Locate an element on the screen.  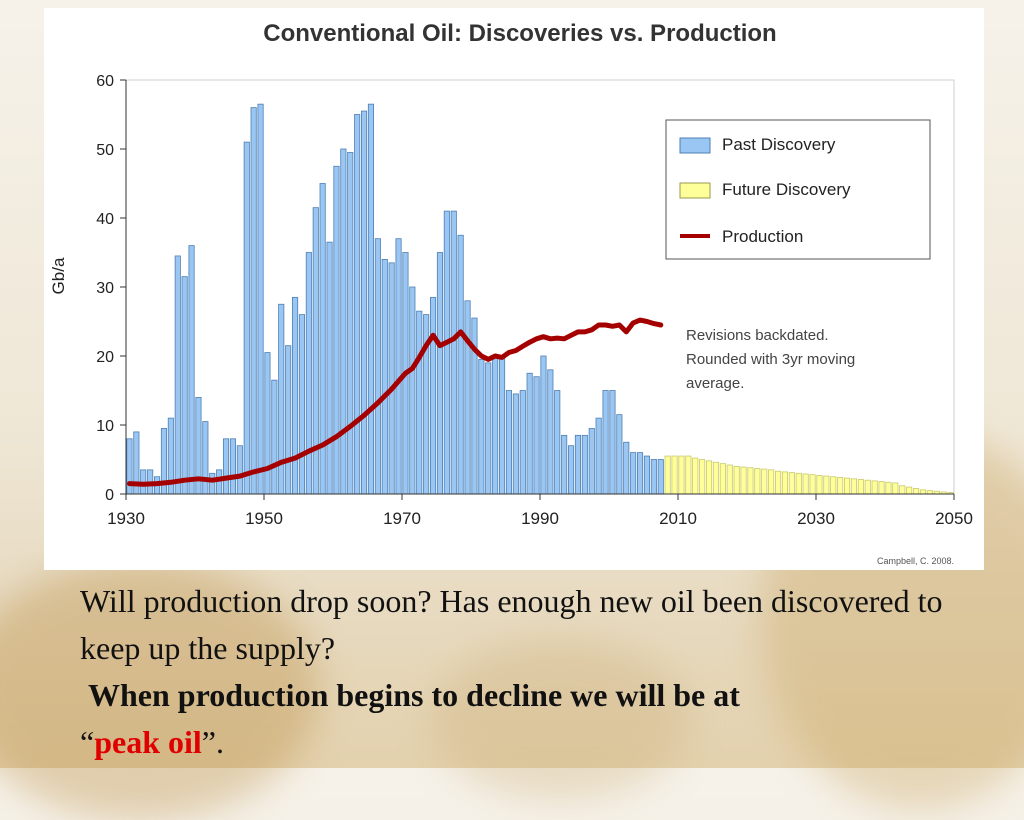
y-tick-label: 50 is located at coordinates (105, 150).